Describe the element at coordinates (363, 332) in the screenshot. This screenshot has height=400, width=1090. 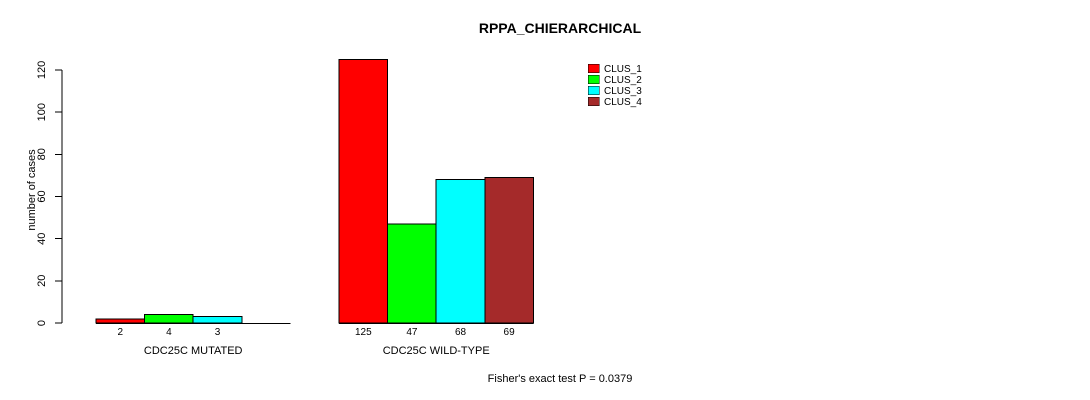
I see `bar-value-label: 125` at that location.